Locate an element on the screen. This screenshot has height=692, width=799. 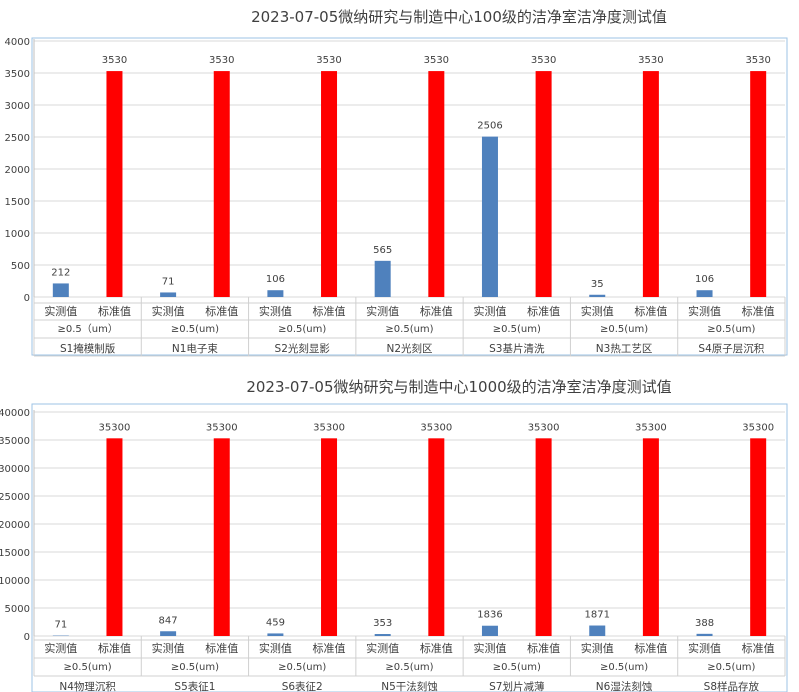
y-tick-label: 4000 is located at coordinates (17, 42).